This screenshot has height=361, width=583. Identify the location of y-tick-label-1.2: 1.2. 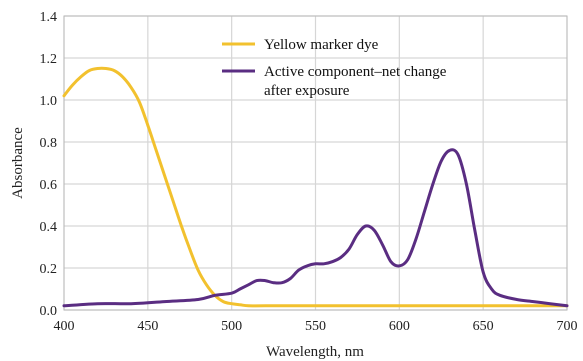
(49, 59).